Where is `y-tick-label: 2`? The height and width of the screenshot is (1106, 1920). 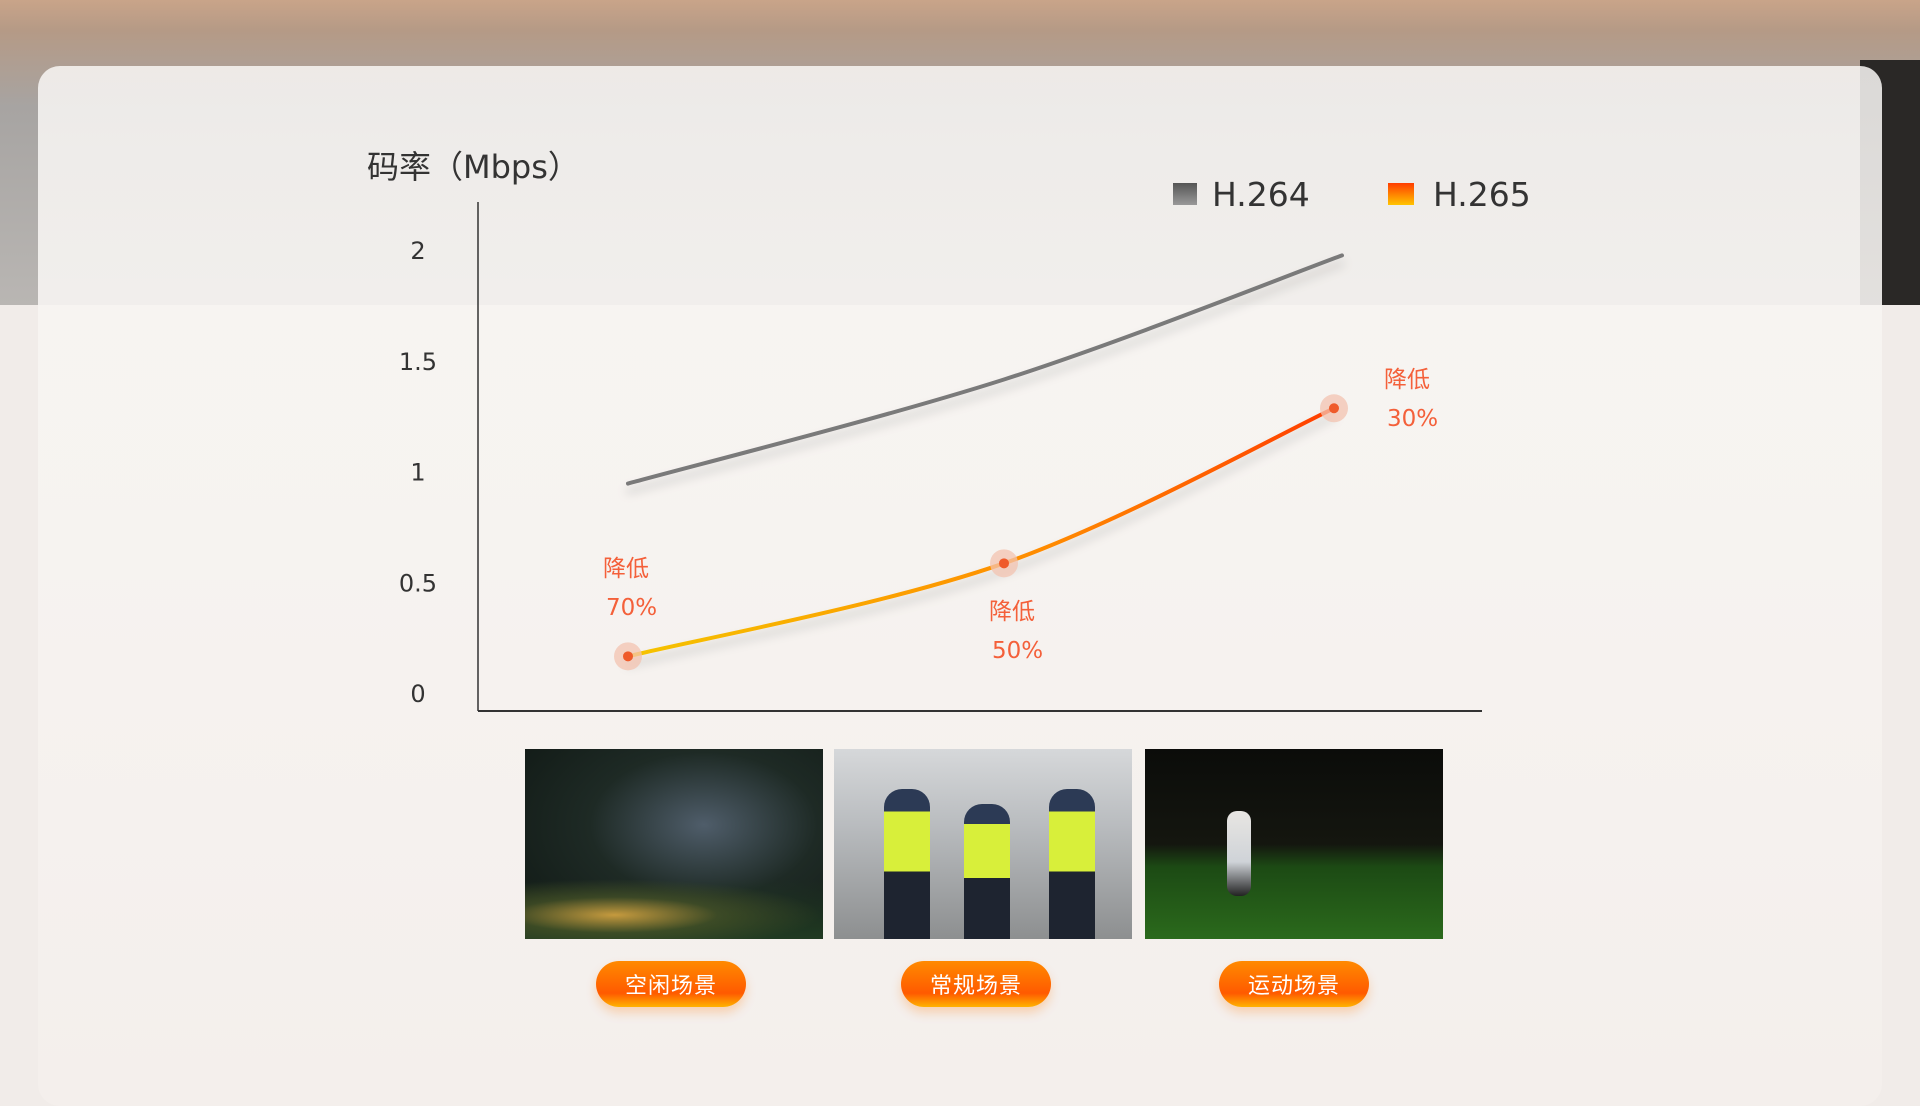 y-tick-label: 2 is located at coordinates (417, 251).